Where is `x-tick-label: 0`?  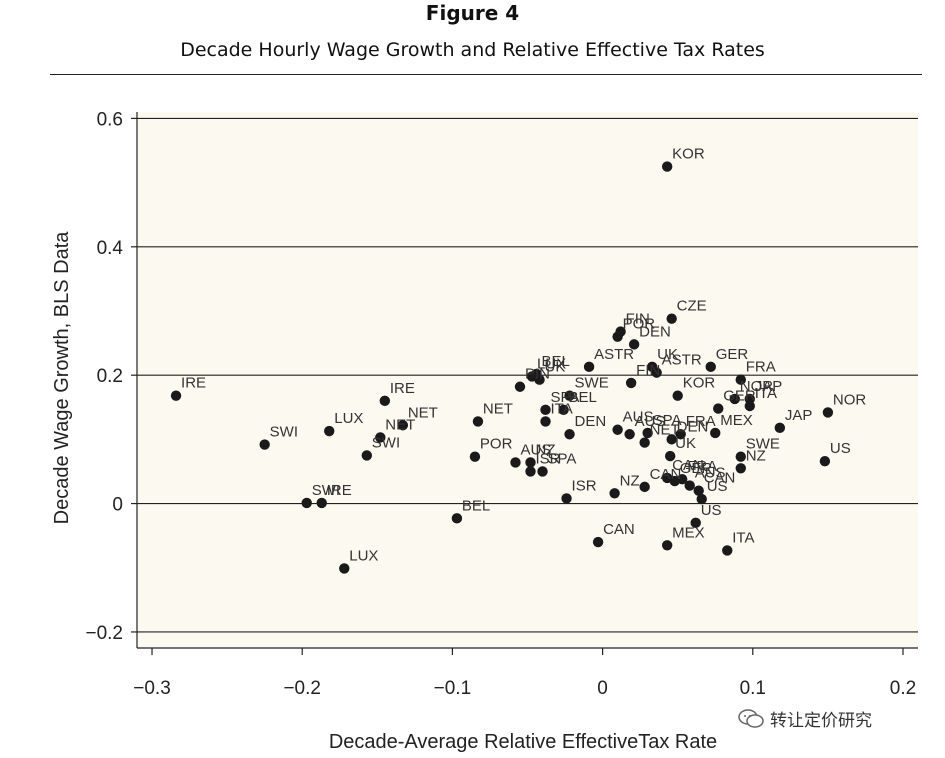
x-tick-label: 0 is located at coordinates (602, 688).